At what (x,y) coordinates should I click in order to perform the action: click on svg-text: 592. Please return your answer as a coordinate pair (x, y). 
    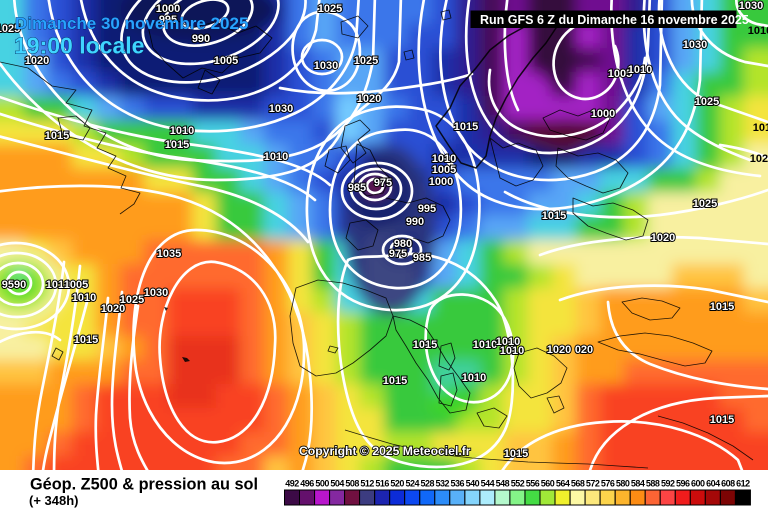
    Looking at the image, I should click on (668, 484).